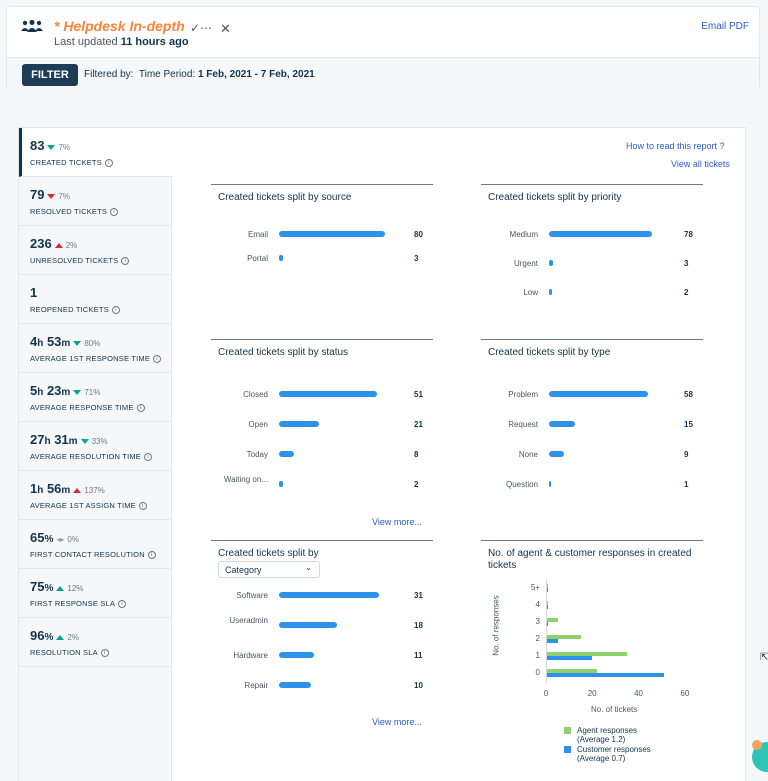  I want to click on category-select: Category ⌄, so click(269, 569).